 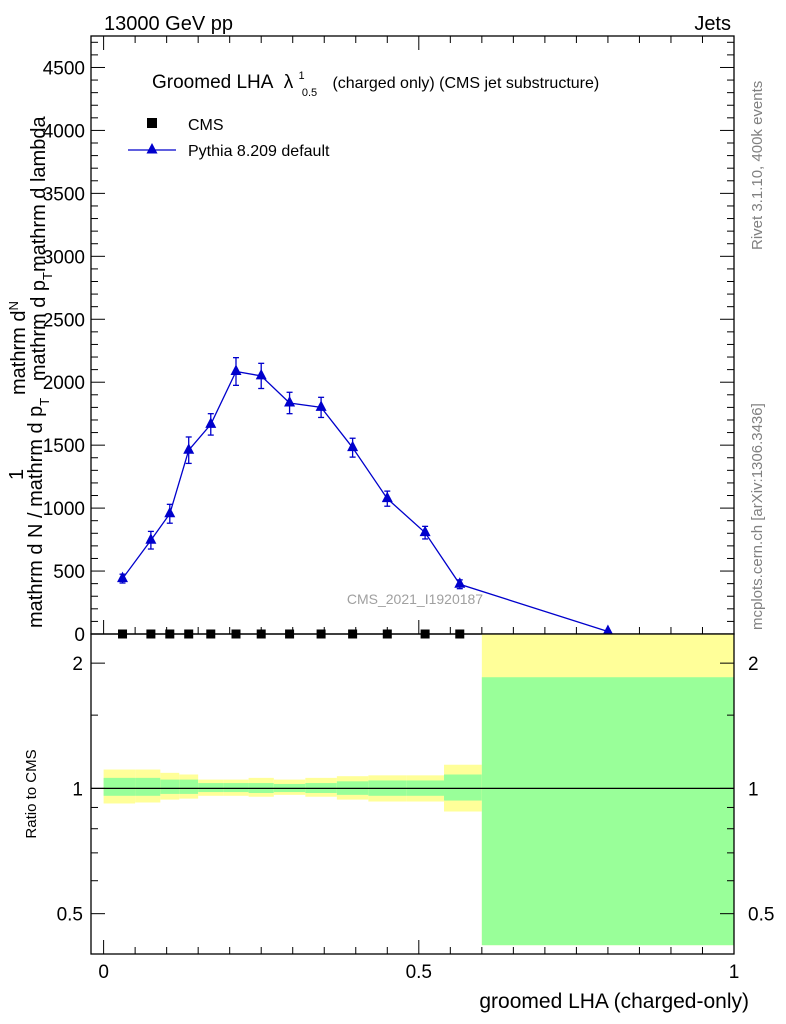 I want to click on xtick-label: 1, so click(x=734, y=972).